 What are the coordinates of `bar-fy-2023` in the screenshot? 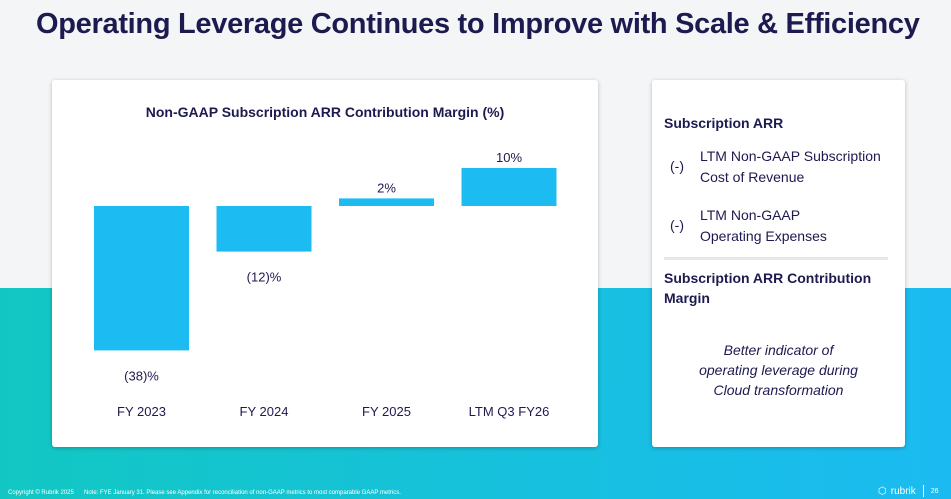 It's located at (141, 278).